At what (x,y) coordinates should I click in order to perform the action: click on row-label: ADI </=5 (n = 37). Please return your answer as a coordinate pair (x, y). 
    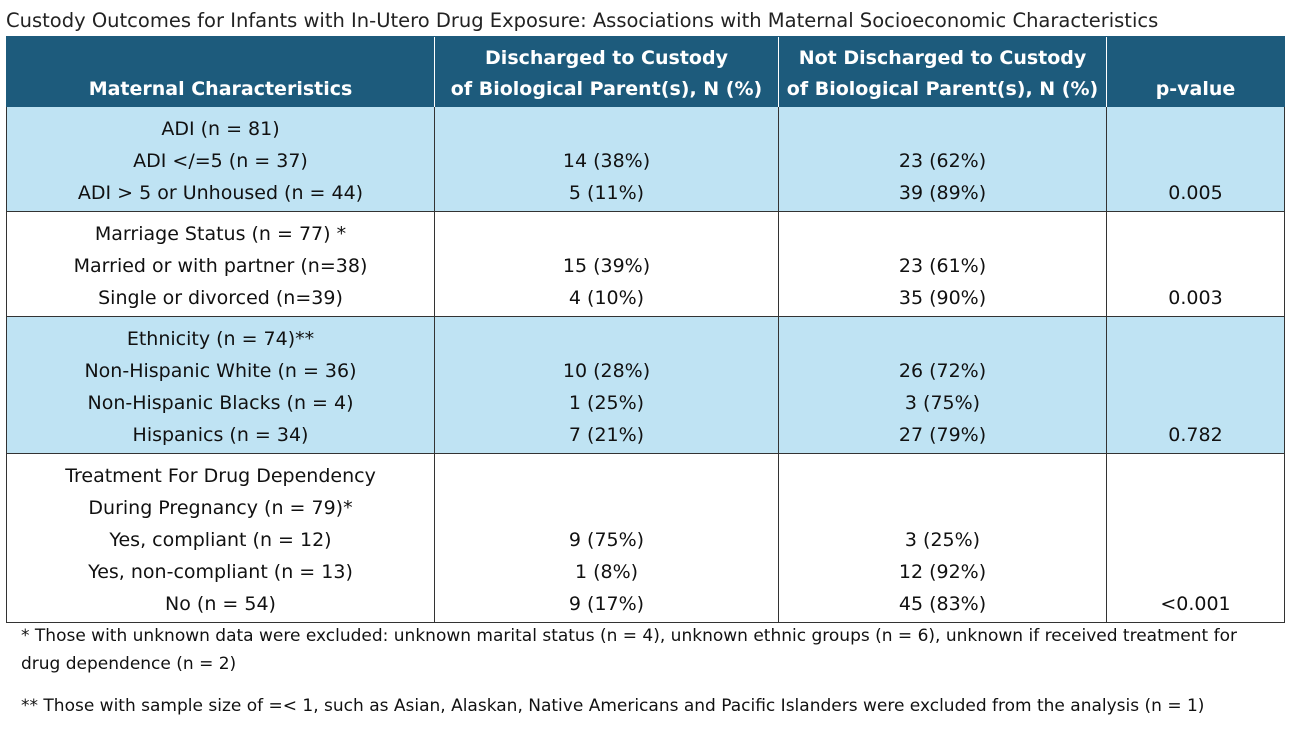
    Looking at the image, I should click on (220, 161).